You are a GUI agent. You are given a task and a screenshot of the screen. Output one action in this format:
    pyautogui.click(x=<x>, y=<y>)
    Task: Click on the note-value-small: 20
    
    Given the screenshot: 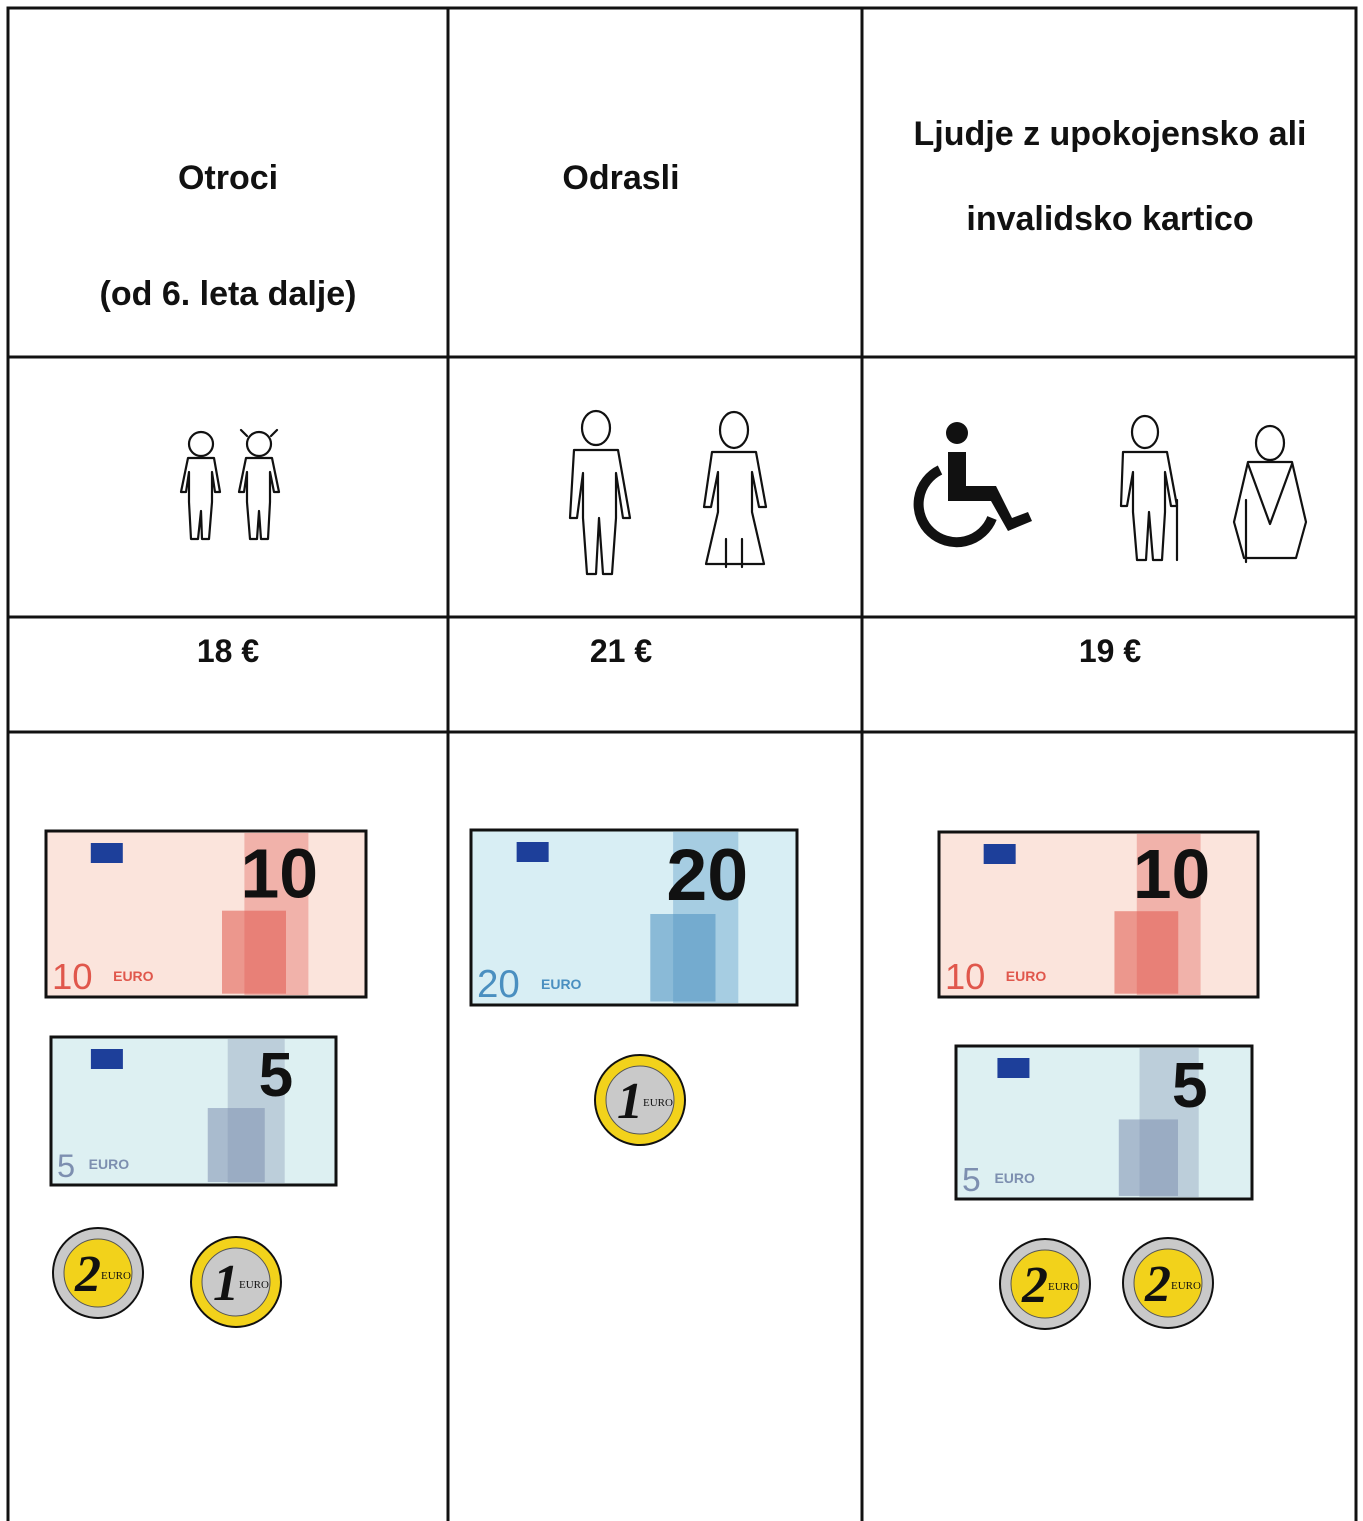 What is the action you would take?
    pyautogui.click(x=498, y=984)
    